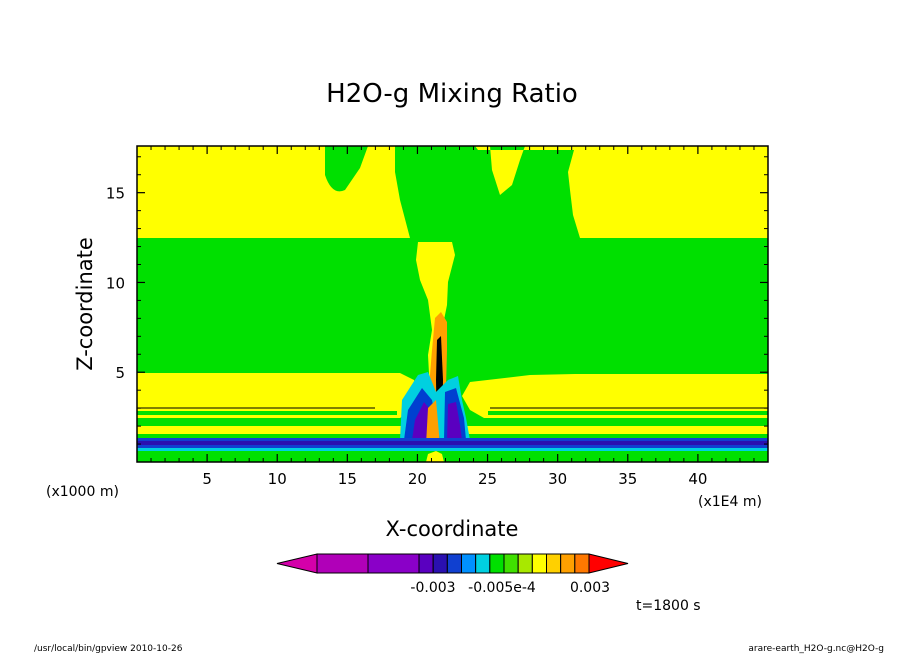 Image resolution: width=904 pixels, height=658 pixels. What do you see at coordinates (452, 449) in the screenshot?
I see `contour-band-cyan` at bounding box center [452, 449].